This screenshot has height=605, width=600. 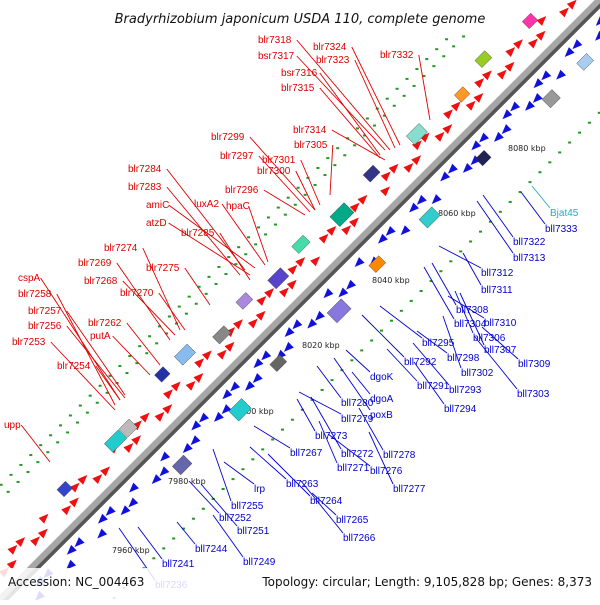 I want to click on forward-gene-label: blr7258, so click(x=35, y=294).